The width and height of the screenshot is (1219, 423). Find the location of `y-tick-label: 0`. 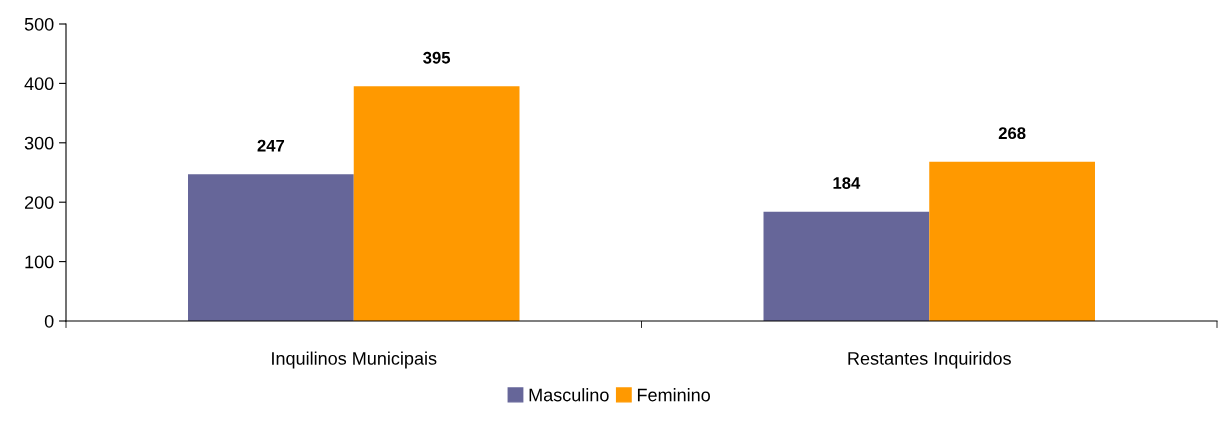

y-tick-label: 0 is located at coordinates (49, 321).